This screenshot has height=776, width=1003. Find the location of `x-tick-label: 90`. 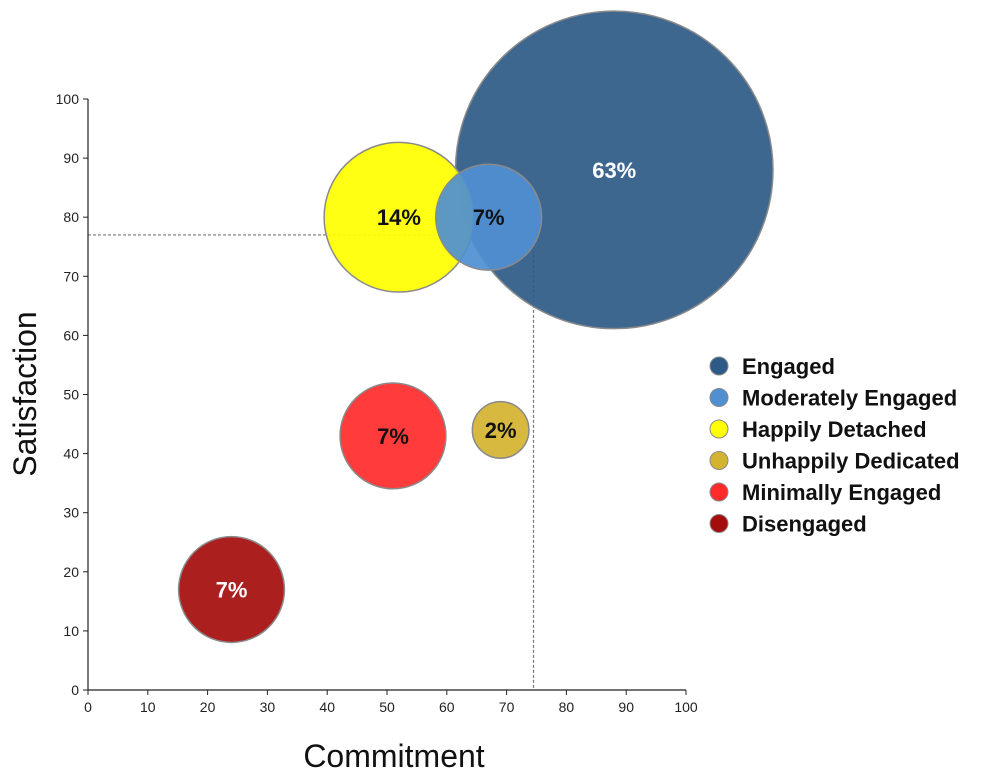

x-tick-label: 90 is located at coordinates (626, 707).